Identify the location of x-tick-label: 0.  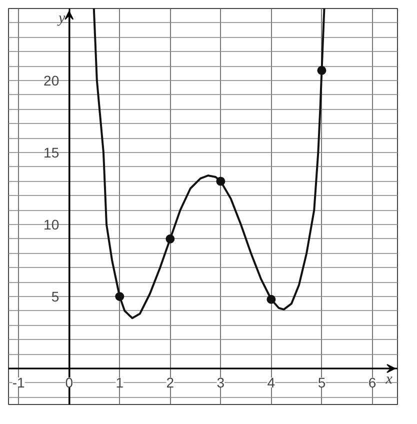
(69, 382).